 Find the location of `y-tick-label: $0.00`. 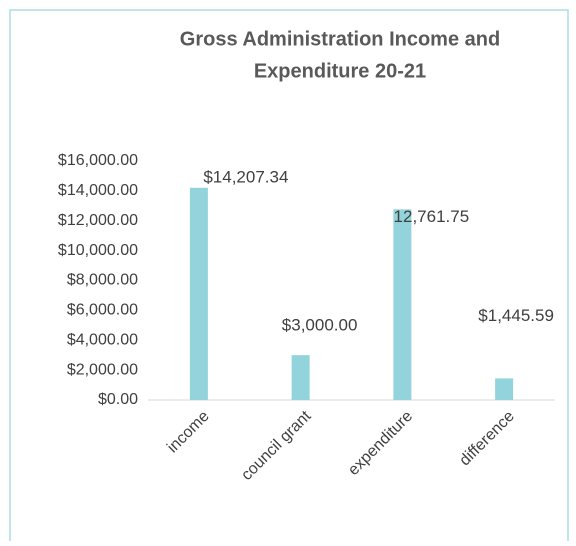

y-tick-label: $0.00 is located at coordinates (118, 399).